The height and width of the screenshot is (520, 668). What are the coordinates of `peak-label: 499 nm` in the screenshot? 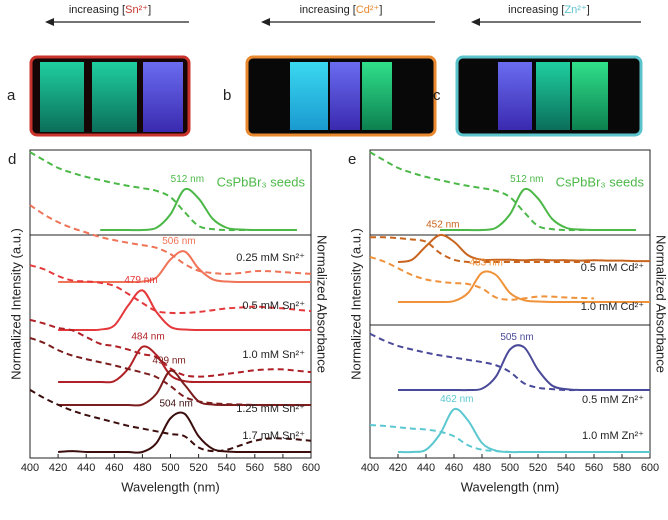 It's located at (168, 360).